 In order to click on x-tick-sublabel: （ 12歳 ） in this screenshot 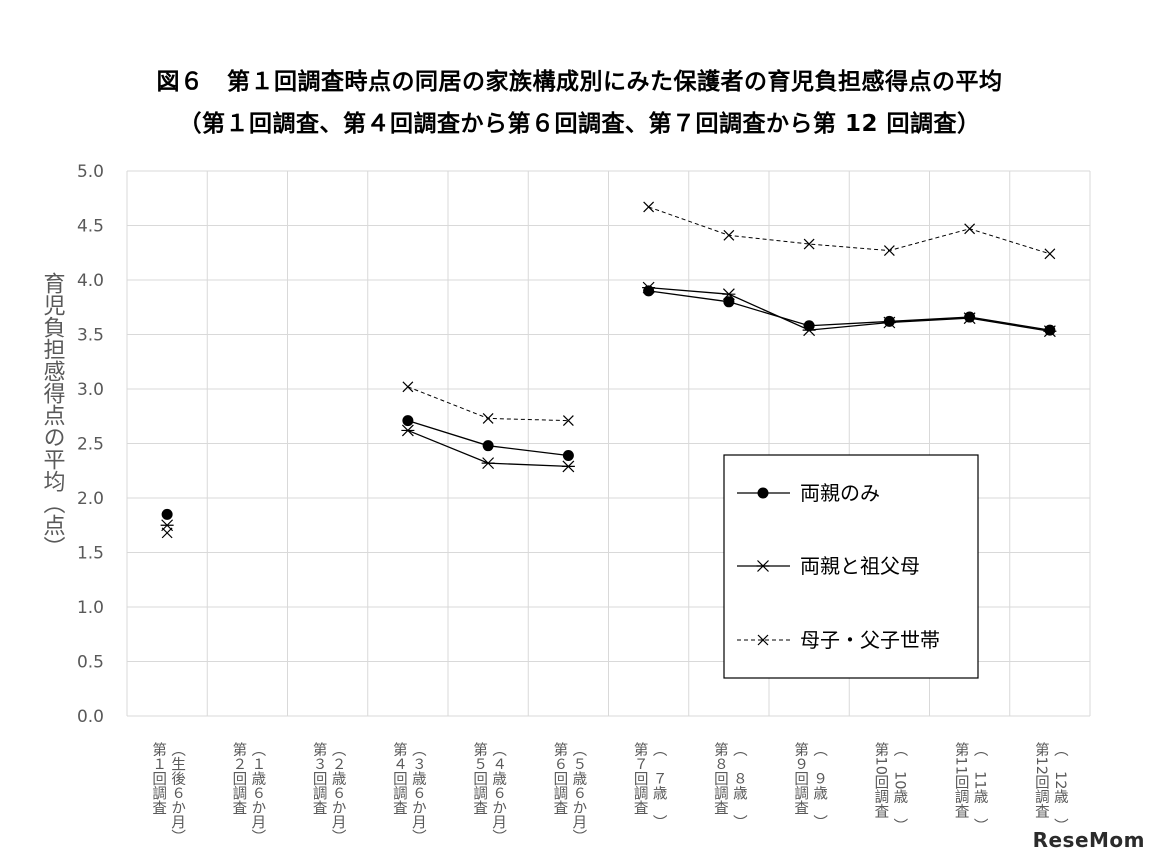, I will do `click(1060, 787)`.